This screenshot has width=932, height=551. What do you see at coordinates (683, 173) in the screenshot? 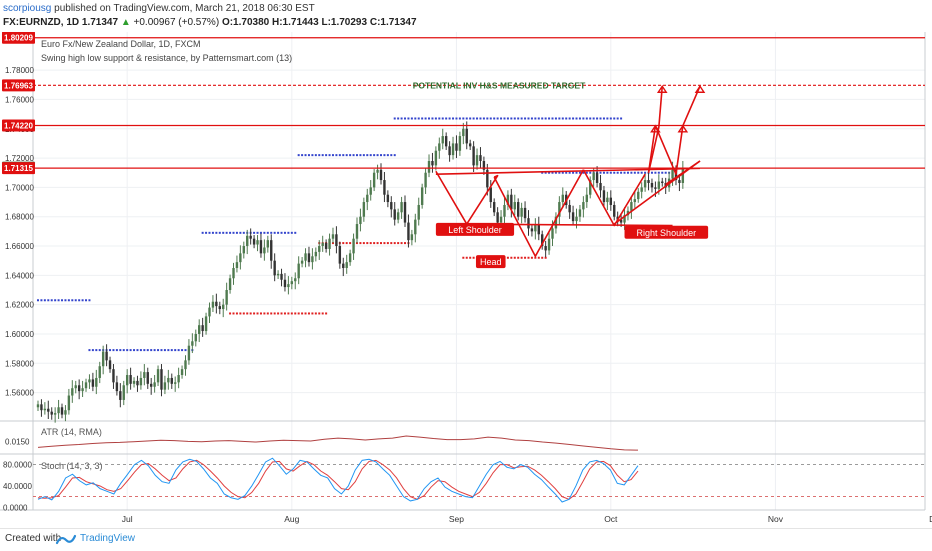
I see `wedge-apex-line` at bounding box center [683, 173].